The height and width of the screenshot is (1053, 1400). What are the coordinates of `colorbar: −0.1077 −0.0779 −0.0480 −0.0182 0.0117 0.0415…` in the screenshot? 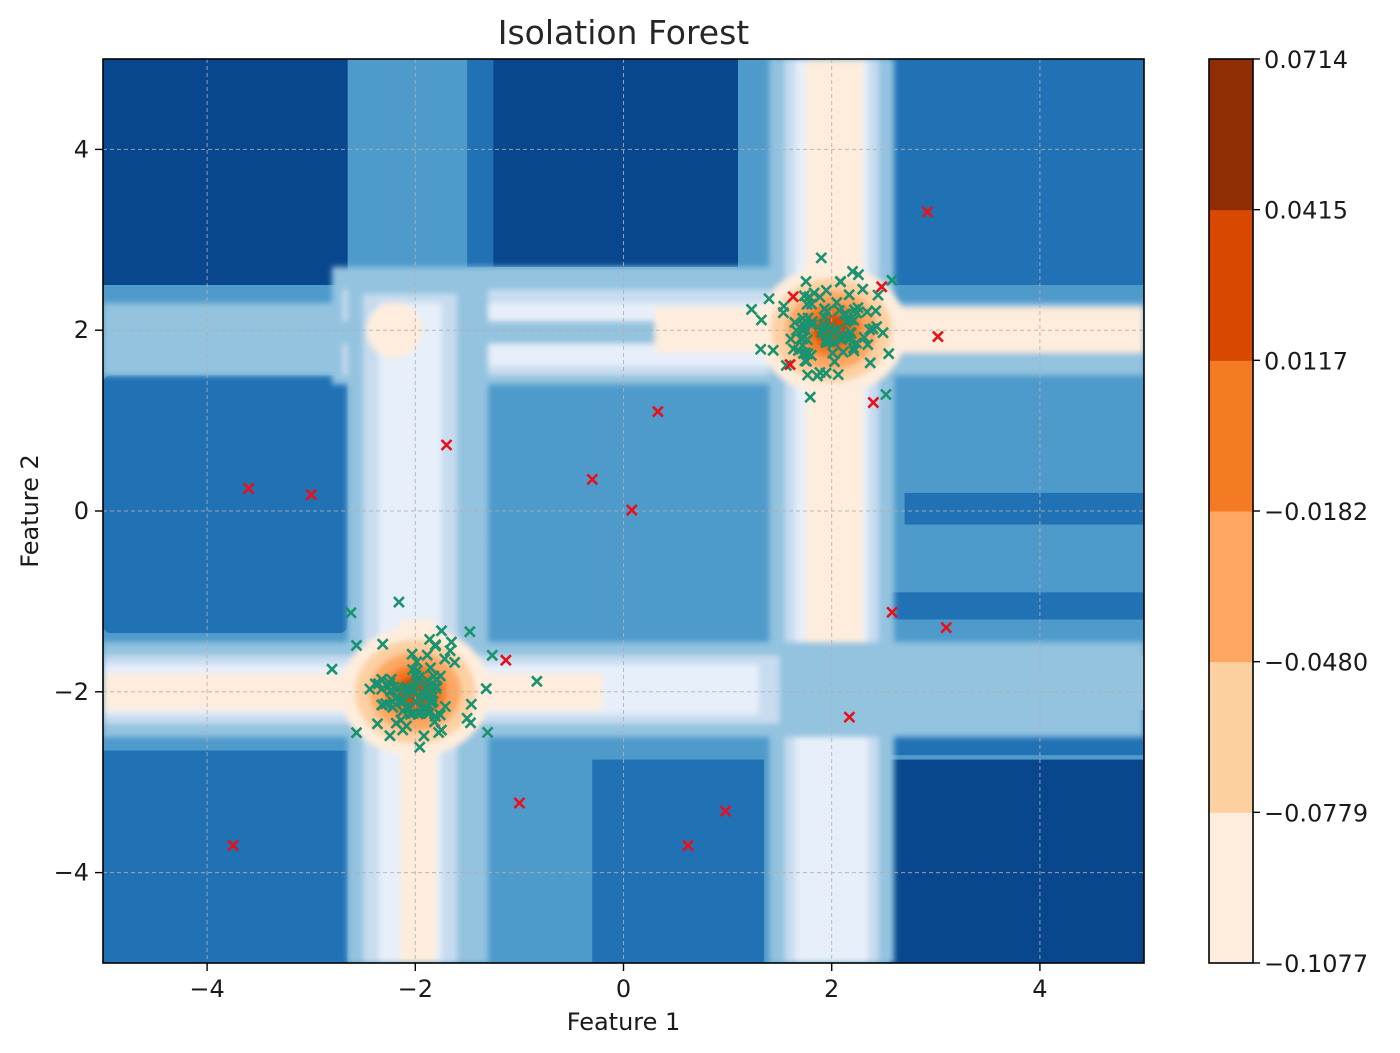 It's located at (1288, 512).